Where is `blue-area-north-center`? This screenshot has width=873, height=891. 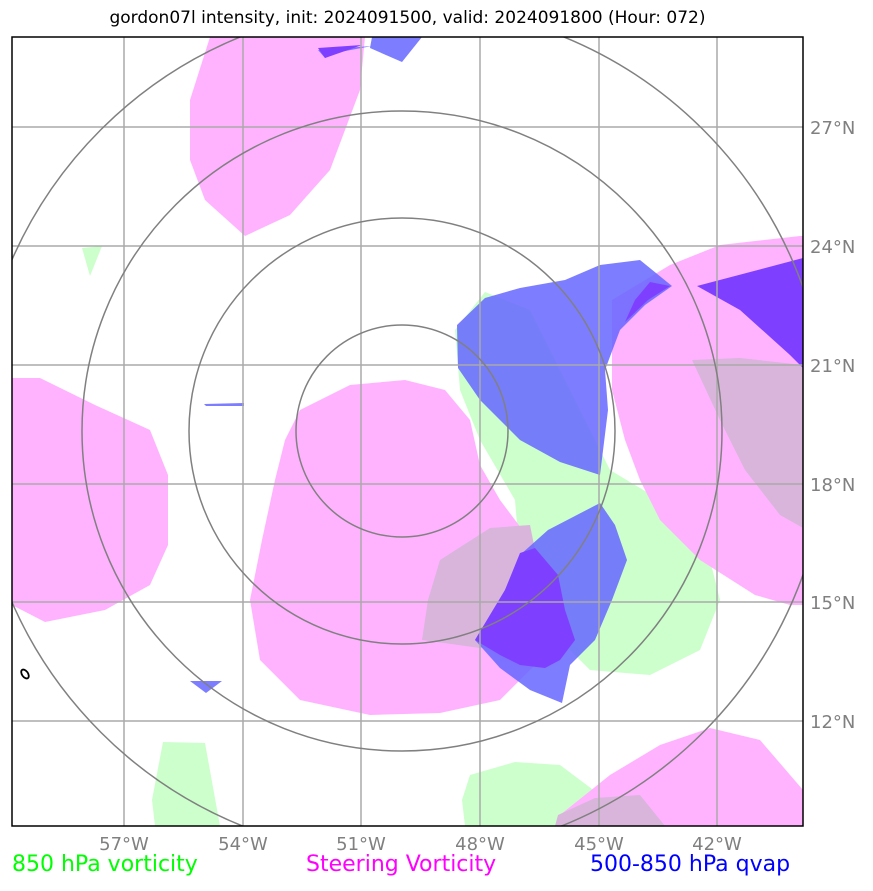
blue-area-north-center is located at coordinates (396, 49).